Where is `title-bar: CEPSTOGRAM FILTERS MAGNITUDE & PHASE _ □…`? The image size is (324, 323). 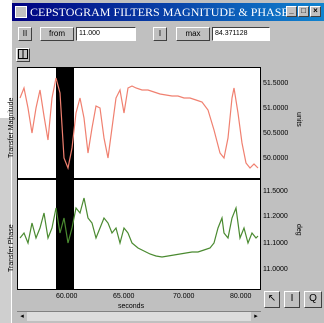 title-bar: CEPSTOGRAM FILTERS MAGNITUDE & PHASE _ □… is located at coordinates (168, 12).